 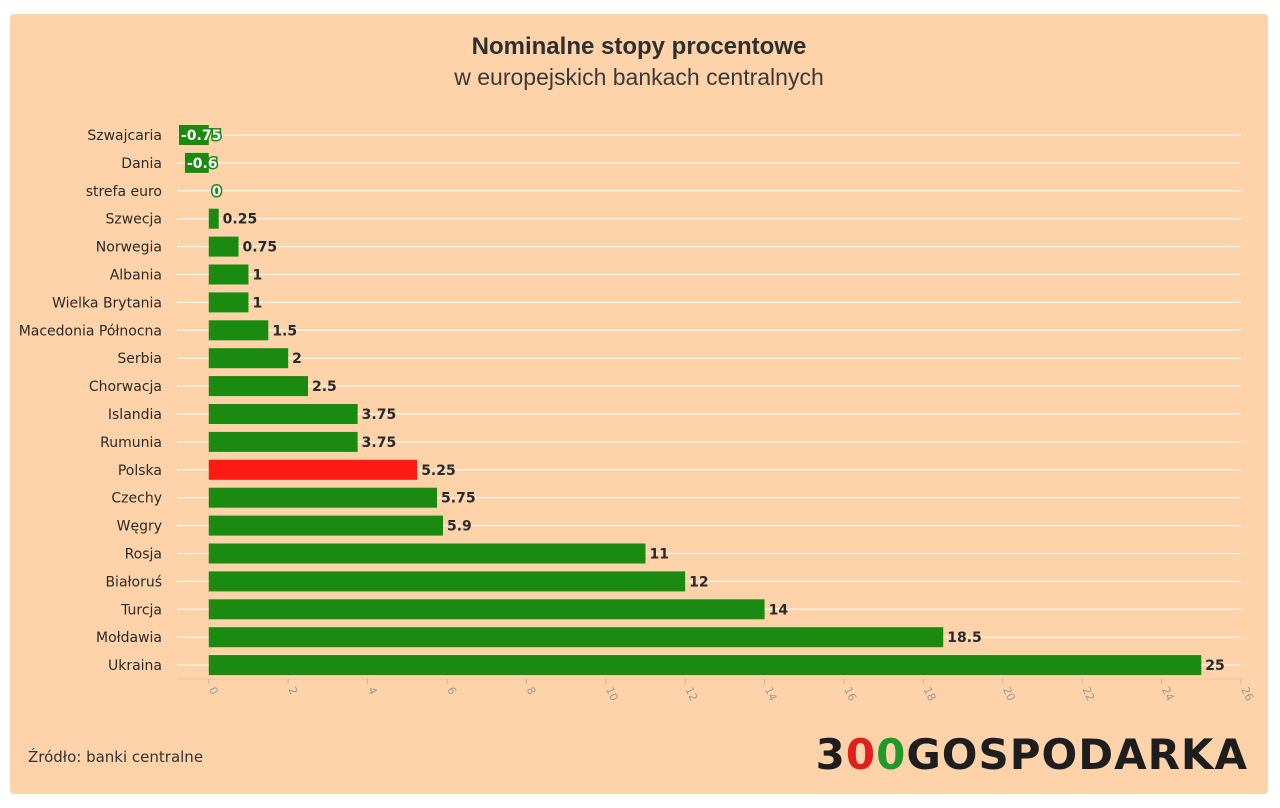 I want to click on x-tick-label: 26, so click(x=1247, y=694).